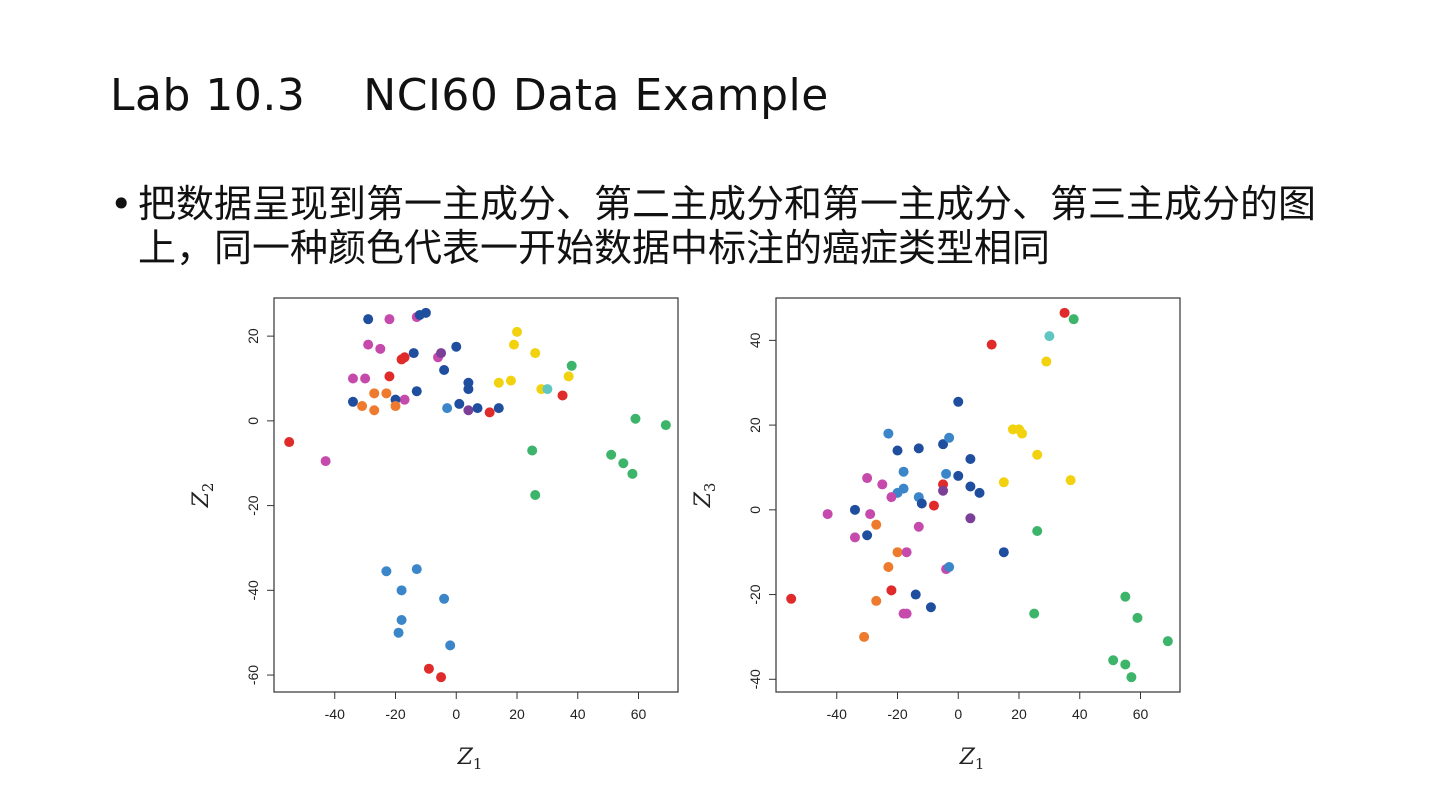 The image size is (1440, 810). What do you see at coordinates (1141, 714) in the screenshot?
I see `x-tick-label: 60` at bounding box center [1141, 714].